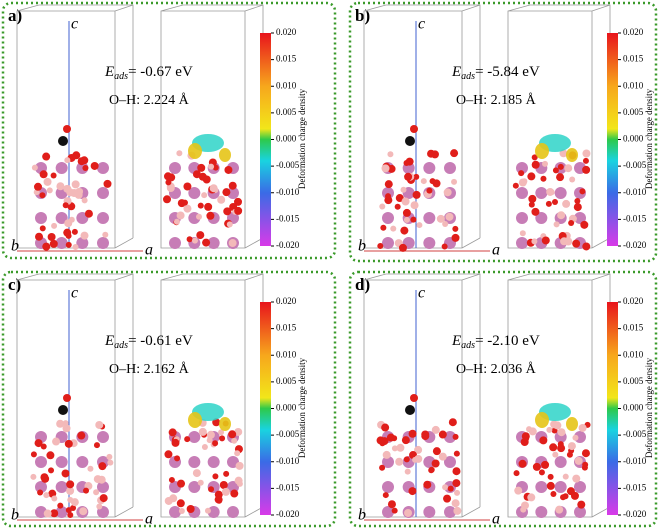  Describe the element at coordinates (635, 514) in the screenshot. I see `colorbar-tick-label: -0.020` at that location.